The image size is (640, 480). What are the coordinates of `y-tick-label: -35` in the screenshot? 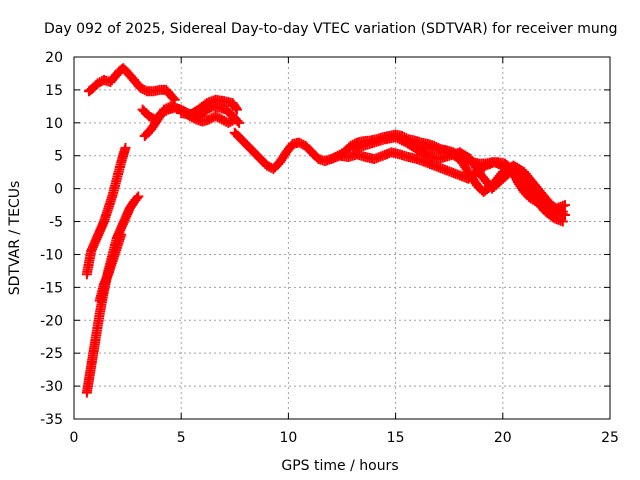 It's located at (51, 420).